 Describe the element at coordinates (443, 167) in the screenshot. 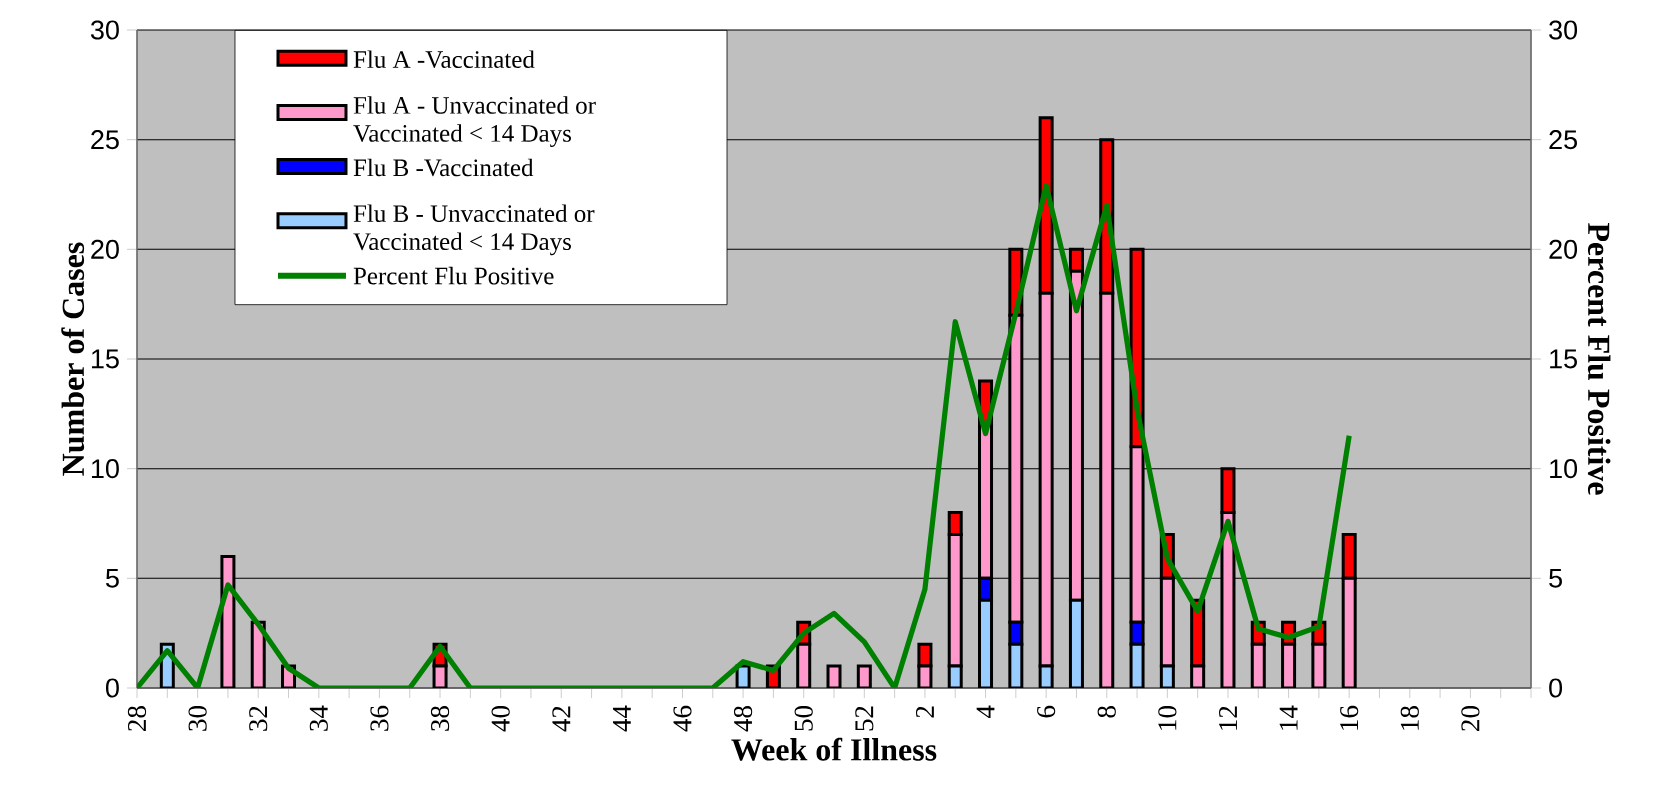

I see `legend-label: Flu B -Vaccinated` at that location.